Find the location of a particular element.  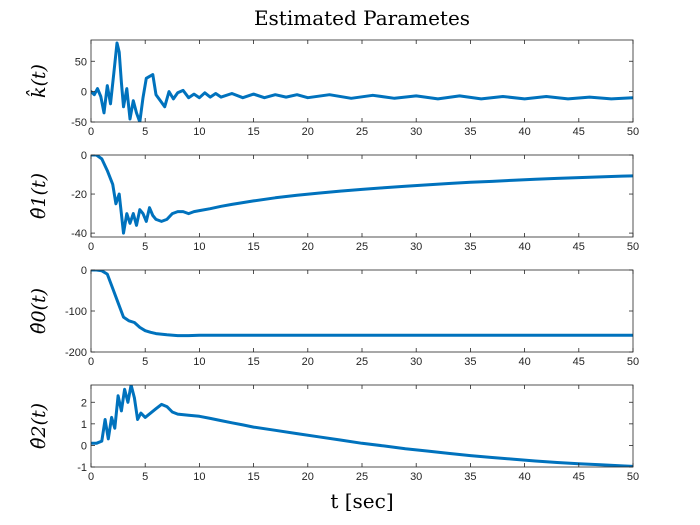

y-axis-label-1: k̂(t) is located at coordinates (37, 81).